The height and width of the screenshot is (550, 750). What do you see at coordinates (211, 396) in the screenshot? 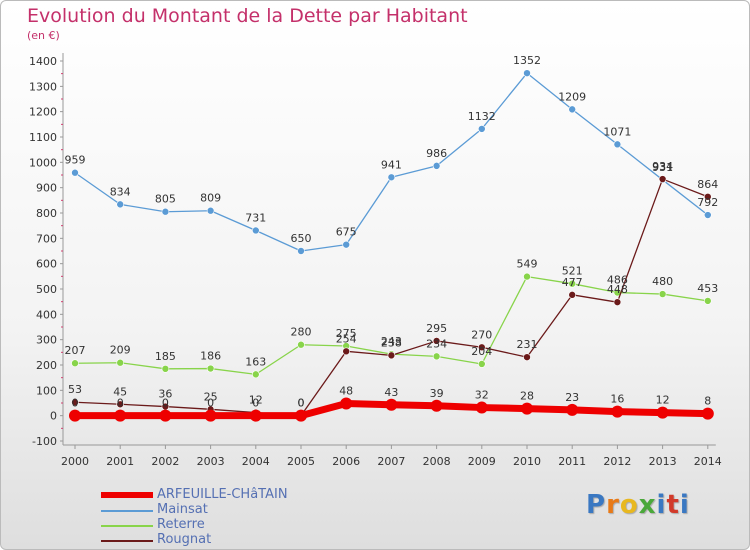
I see `data-label-3: 25` at bounding box center [211, 396].